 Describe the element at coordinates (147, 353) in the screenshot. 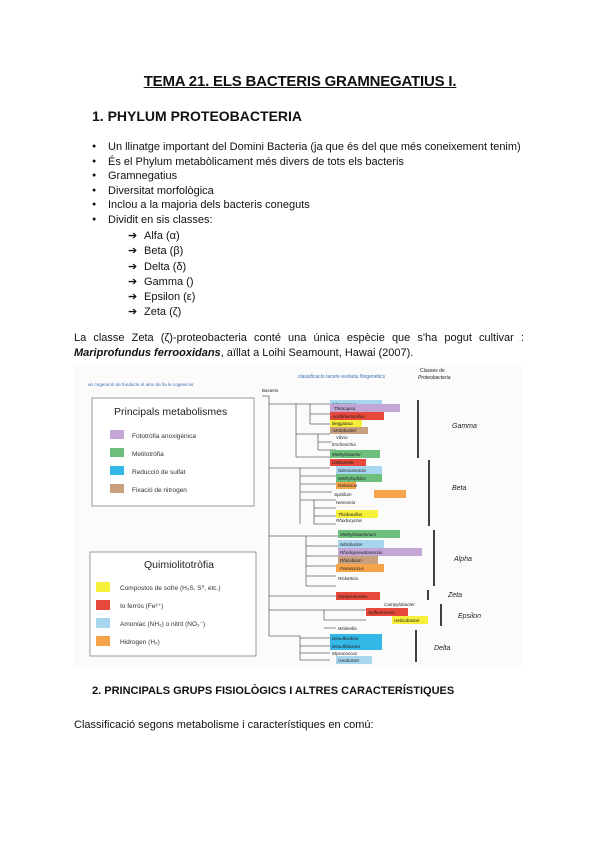

I see `species-name: Mariprofundus ferrooxidans` at that location.